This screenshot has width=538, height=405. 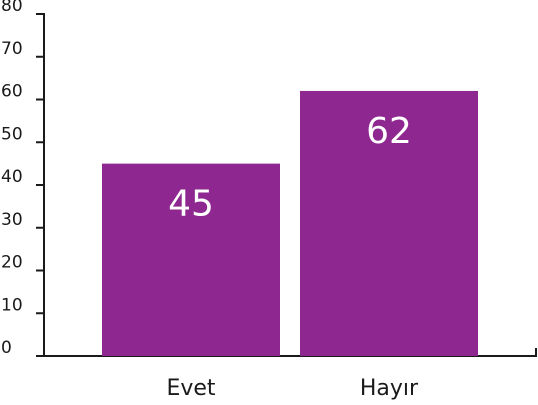 What do you see at coordinates (389, 131) in the screenshot?
I see `value-label: 62` at bounding box center [389, 131].